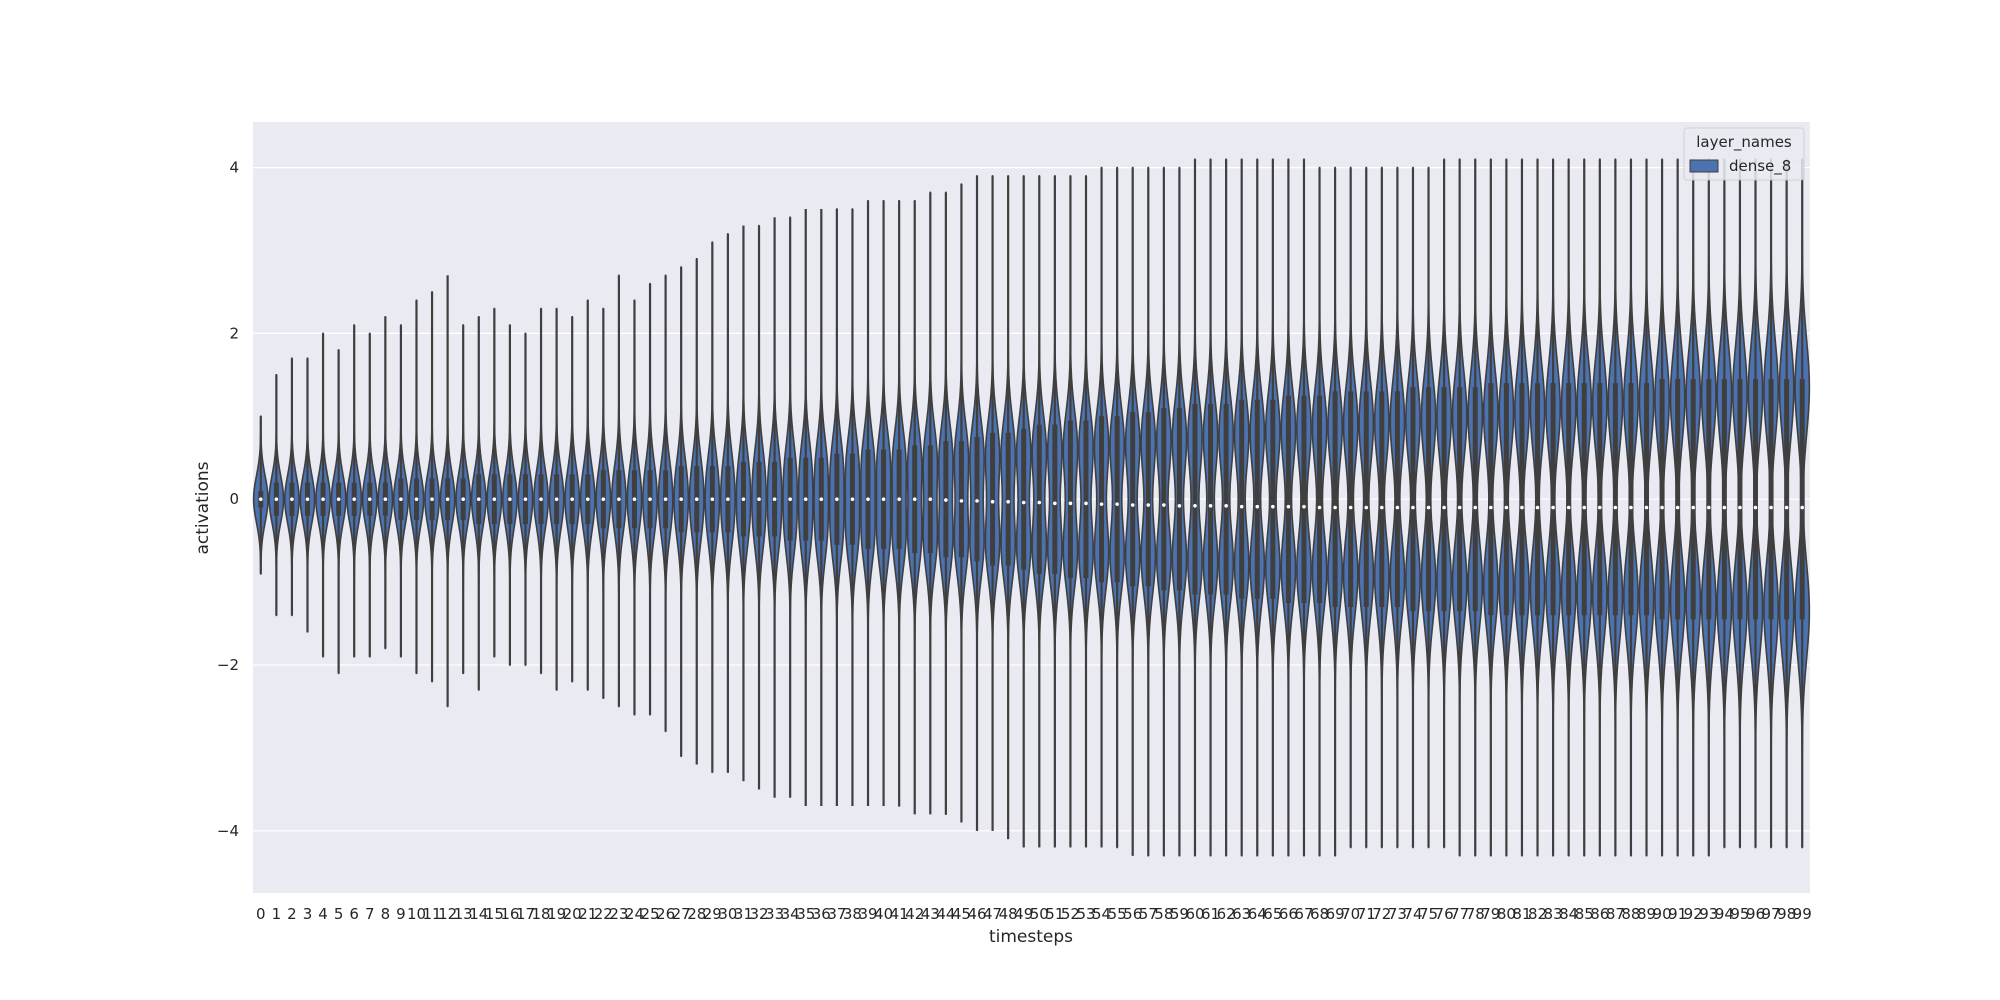 This screenshot has width=2000, height=1000. Describe the element at coordinates (1537, 914) in the screenshot. I see `x-tick-label: 82` at that location.